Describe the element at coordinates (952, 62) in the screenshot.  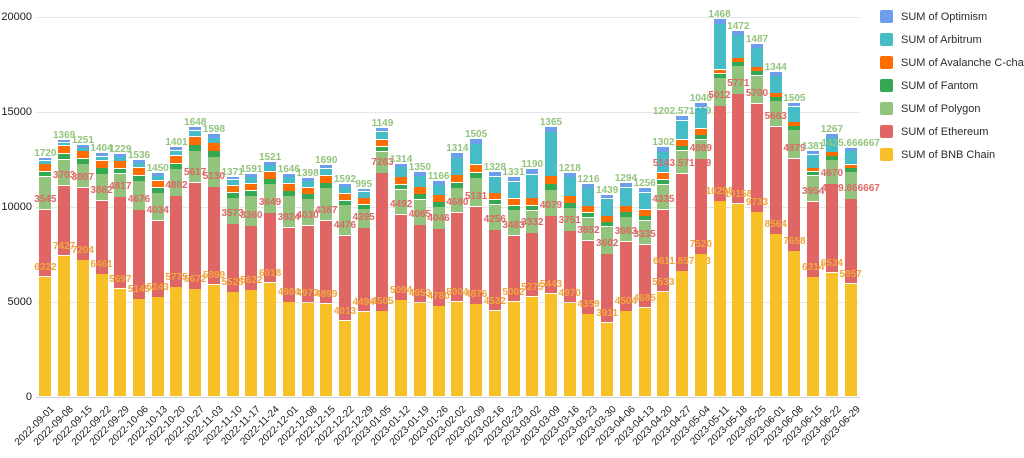
I see `legend-item-avalanche-c-chain: SUM of Avalanche C-chain` at that location.